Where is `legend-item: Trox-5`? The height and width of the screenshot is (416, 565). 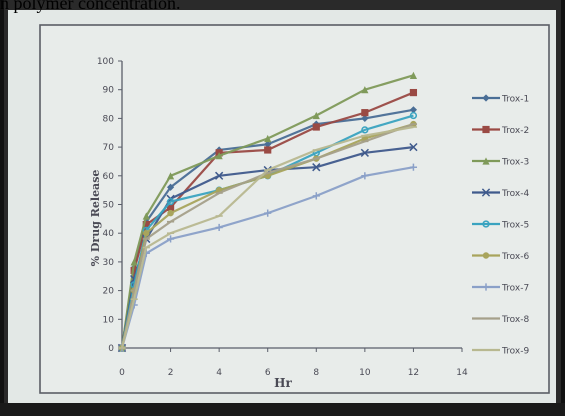
legend-item: Trox-5 is located at coordinates (500, 225).